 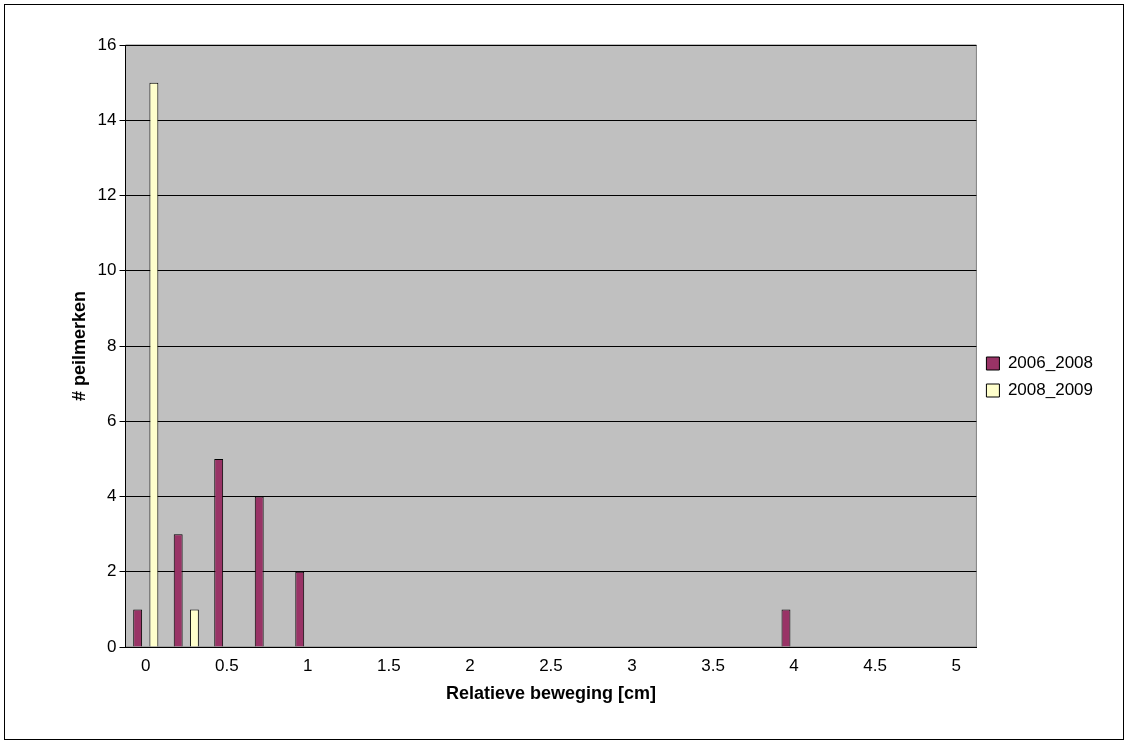 I want to click on y-tick-label: 4, so click(x=112, y=496).